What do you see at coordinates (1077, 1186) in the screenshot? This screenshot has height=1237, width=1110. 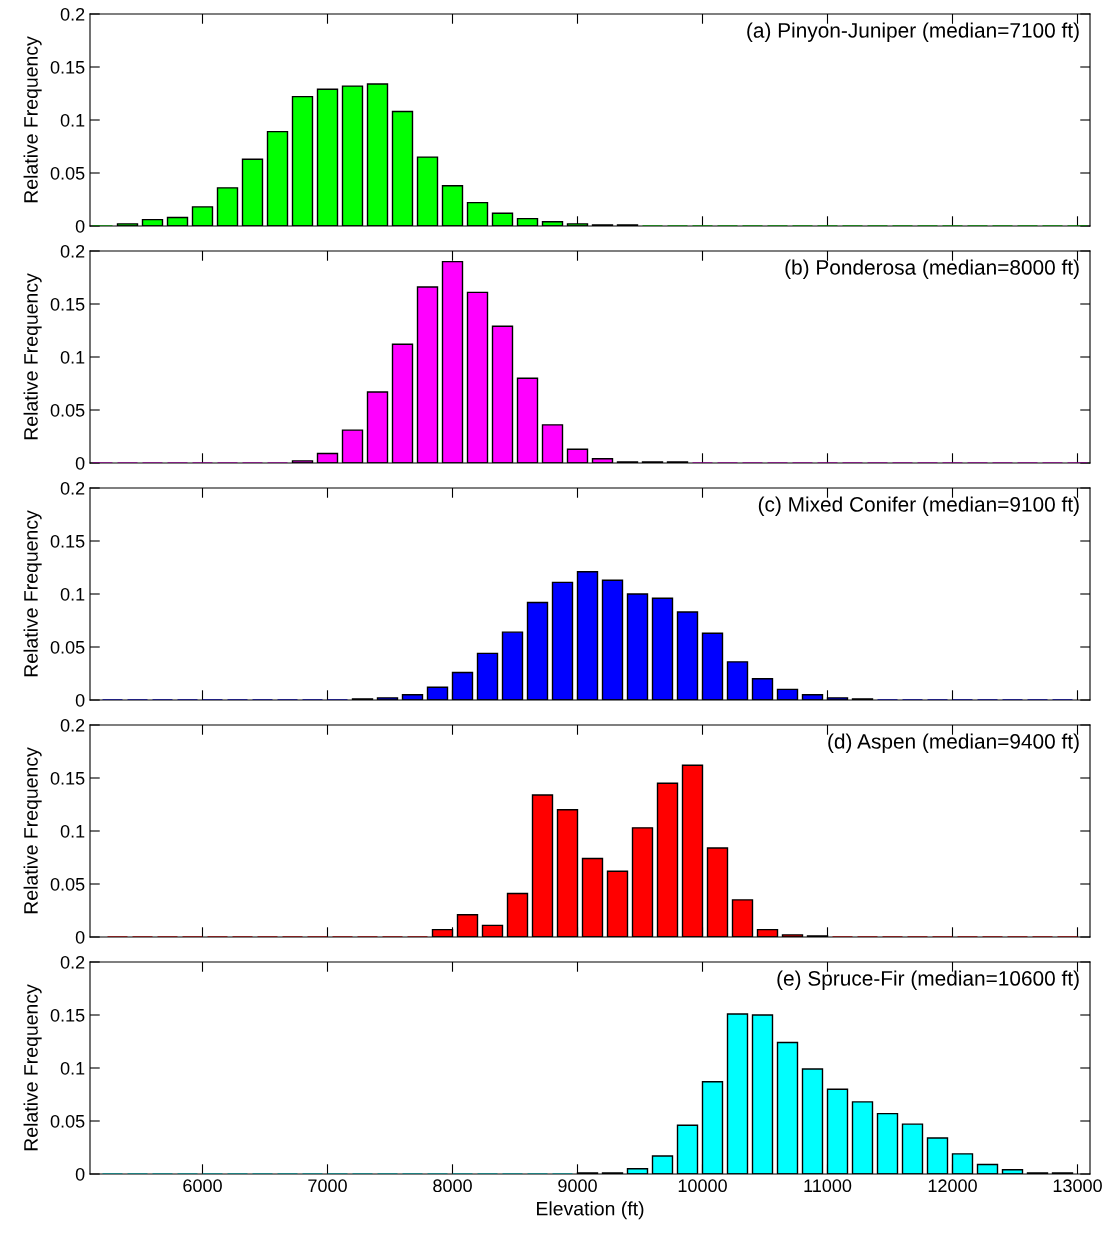 I see `x-tick-label: 13000` at bounding box center [1077, 1186].